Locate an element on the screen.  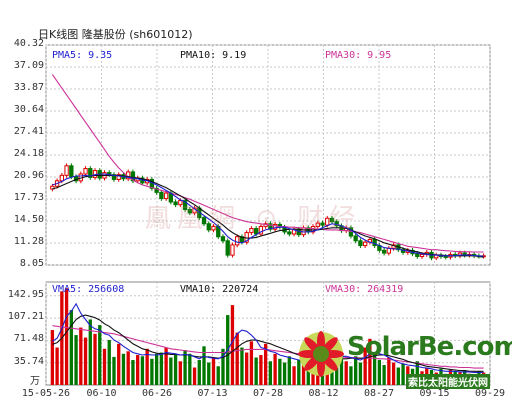
price-y-tick: 14.50 is located at coordinates (28, 219).